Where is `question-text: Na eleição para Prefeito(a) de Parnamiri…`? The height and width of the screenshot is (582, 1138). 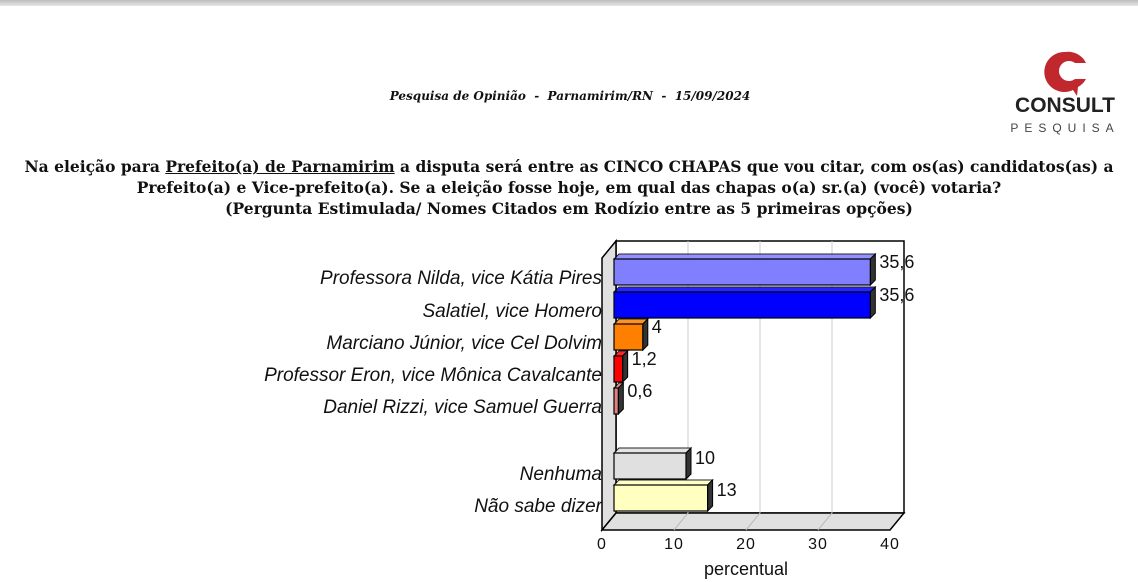 question-text: Na eleição para Prefeito(a) de Parnamiri… is located at coordinates (569, 187).